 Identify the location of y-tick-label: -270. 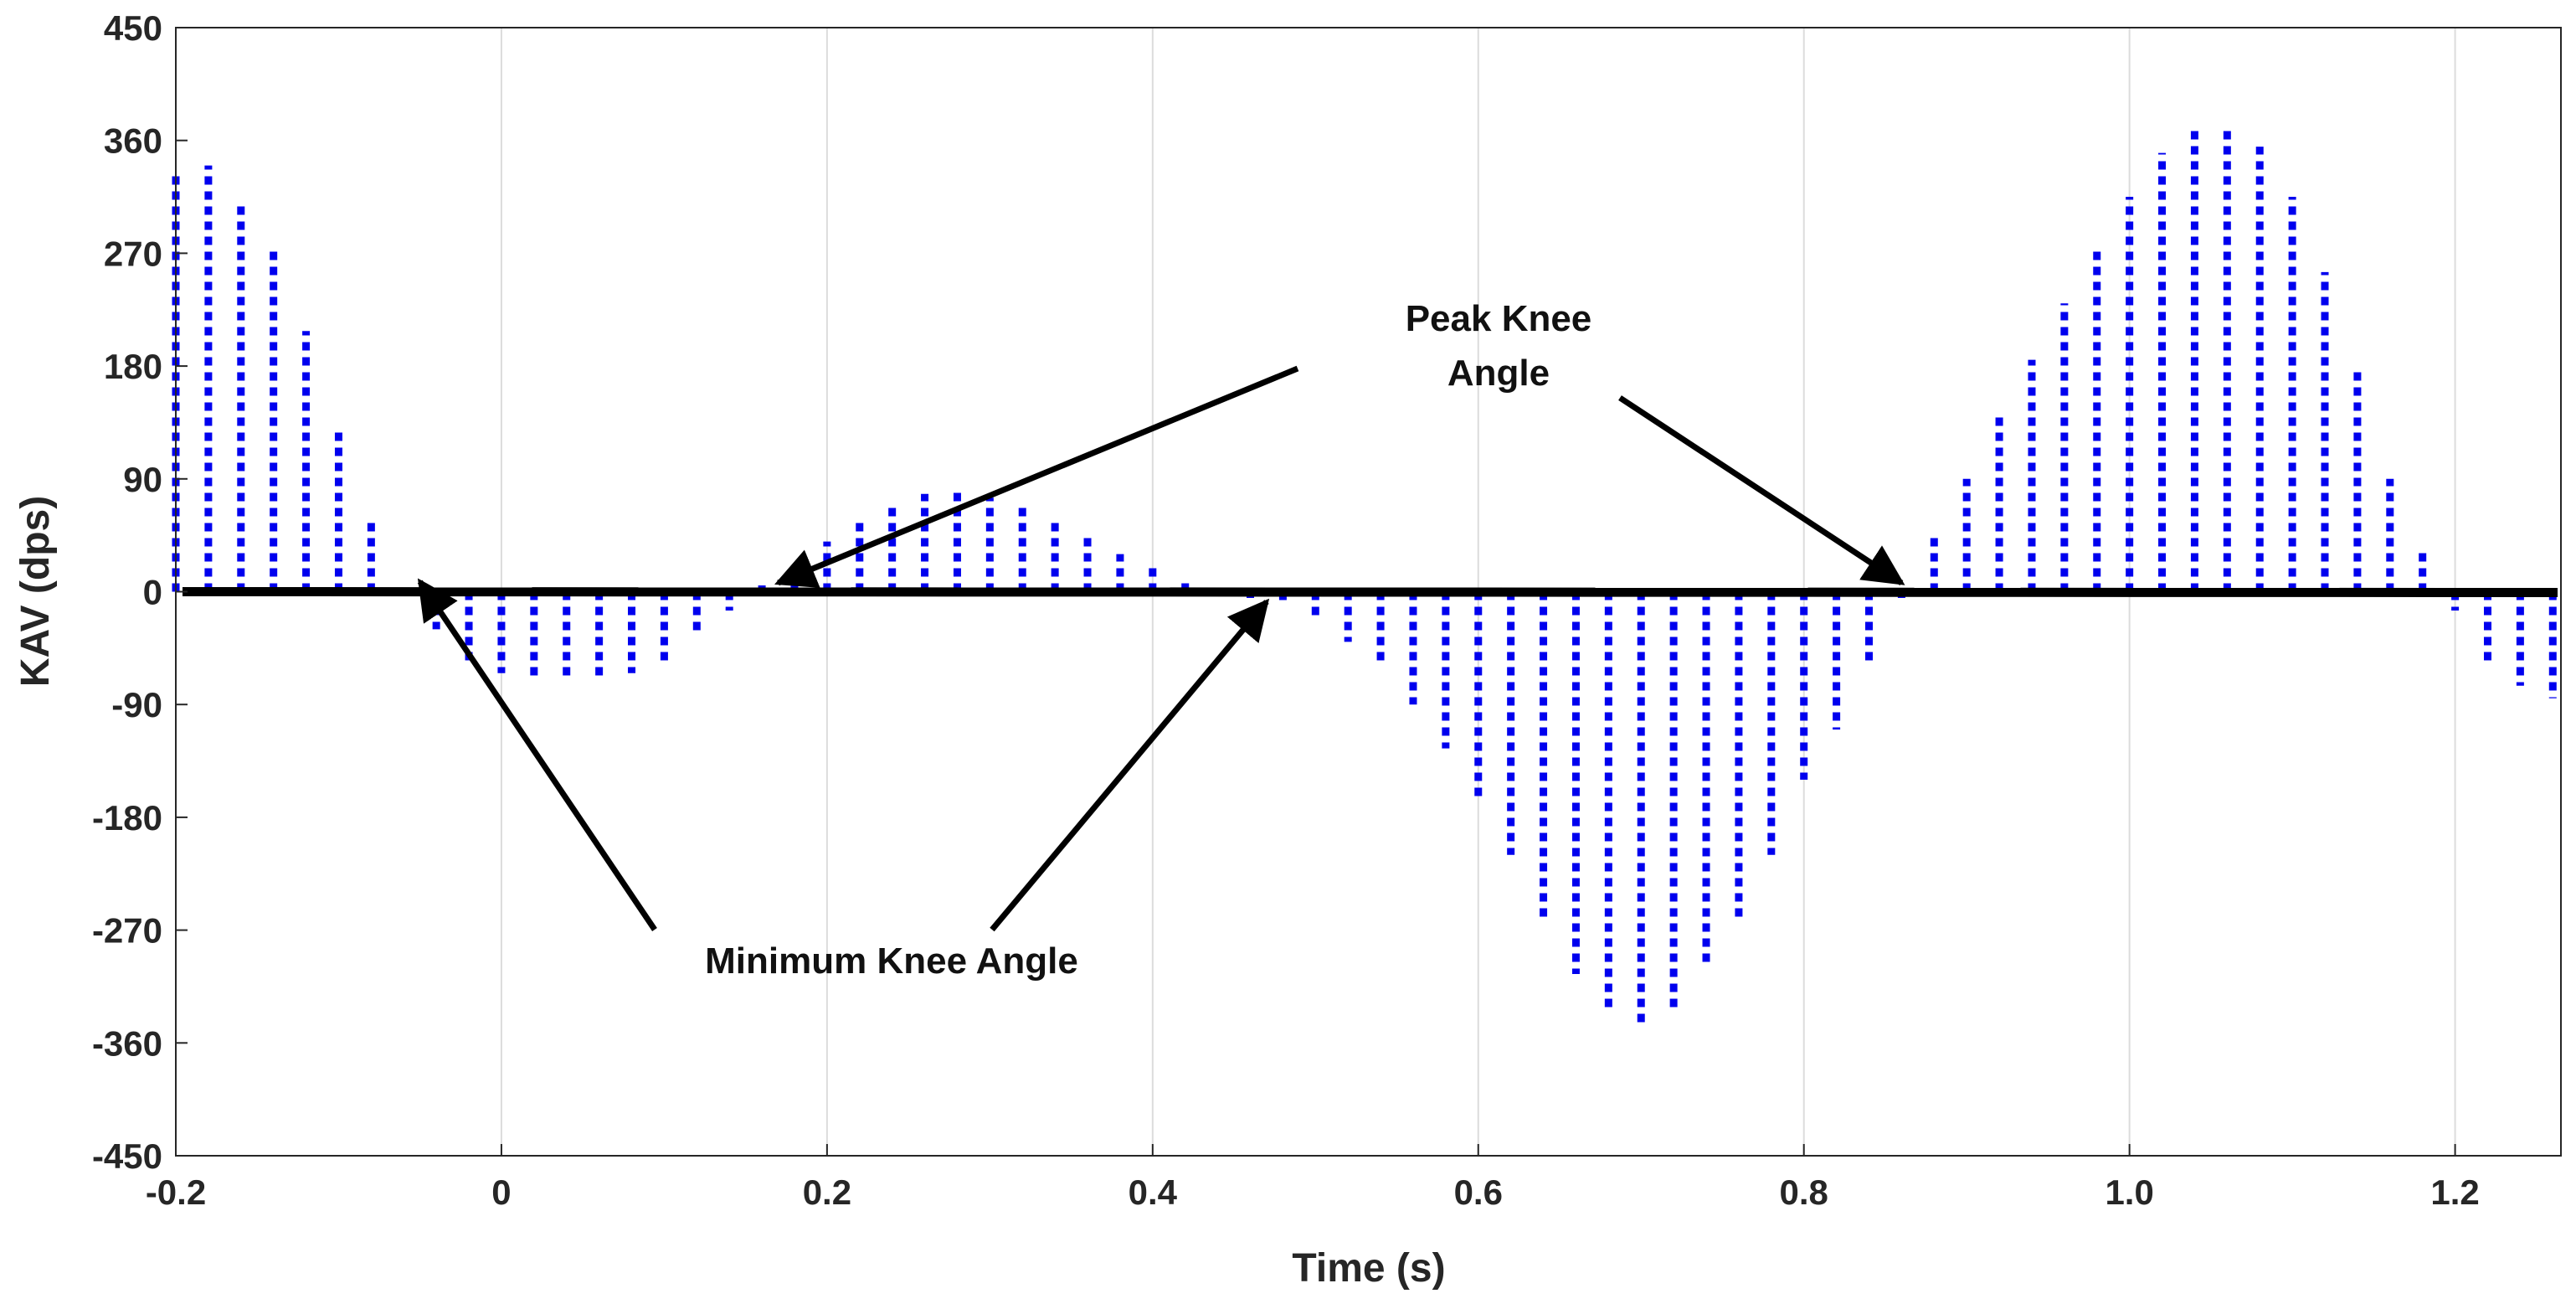
(127, 931).